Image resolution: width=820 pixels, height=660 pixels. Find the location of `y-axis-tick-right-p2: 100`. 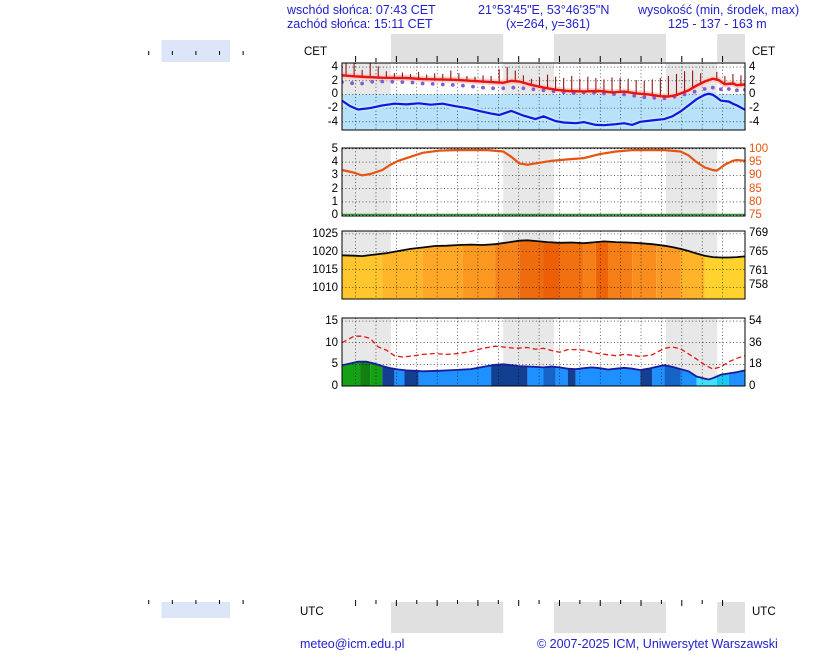

y-axis-tick-right-p2: 100 is located at coordinates (759, 148).